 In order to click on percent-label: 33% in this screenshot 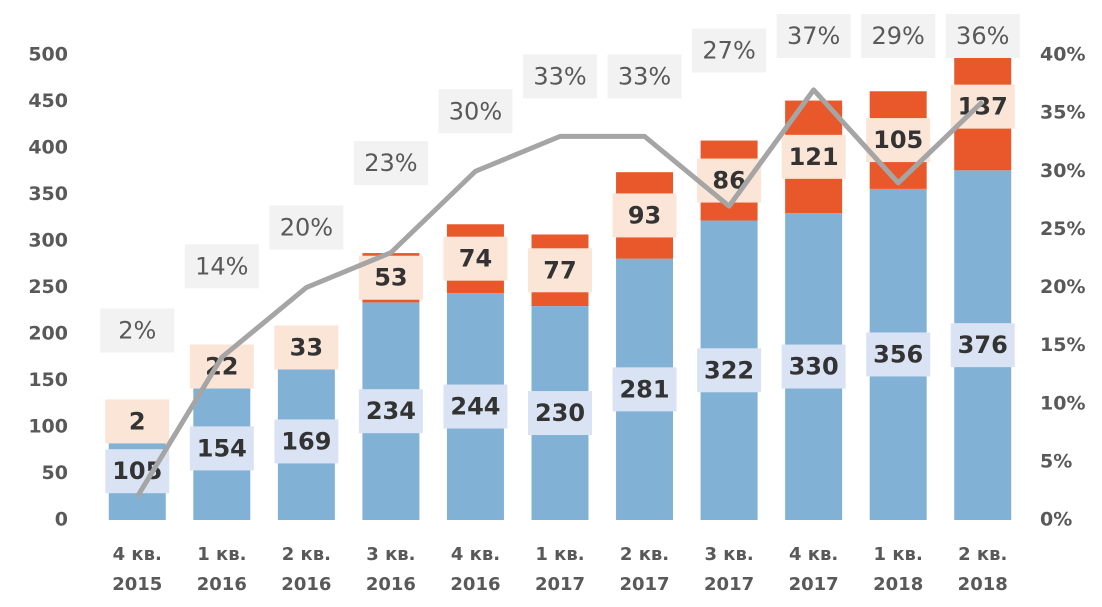, I will do `click(559, 76)`.